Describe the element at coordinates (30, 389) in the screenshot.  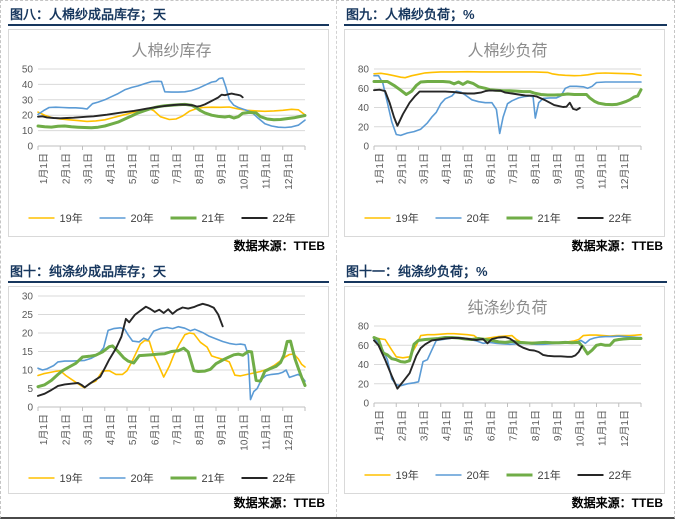
I see `y-tick-label: 5` at that location.